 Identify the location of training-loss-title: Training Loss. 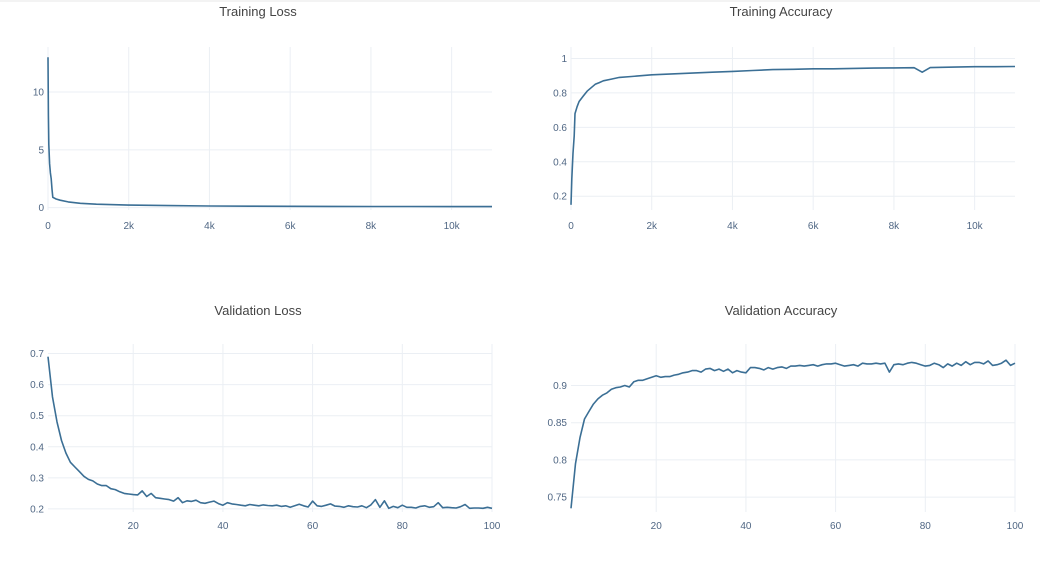
(258, 11).